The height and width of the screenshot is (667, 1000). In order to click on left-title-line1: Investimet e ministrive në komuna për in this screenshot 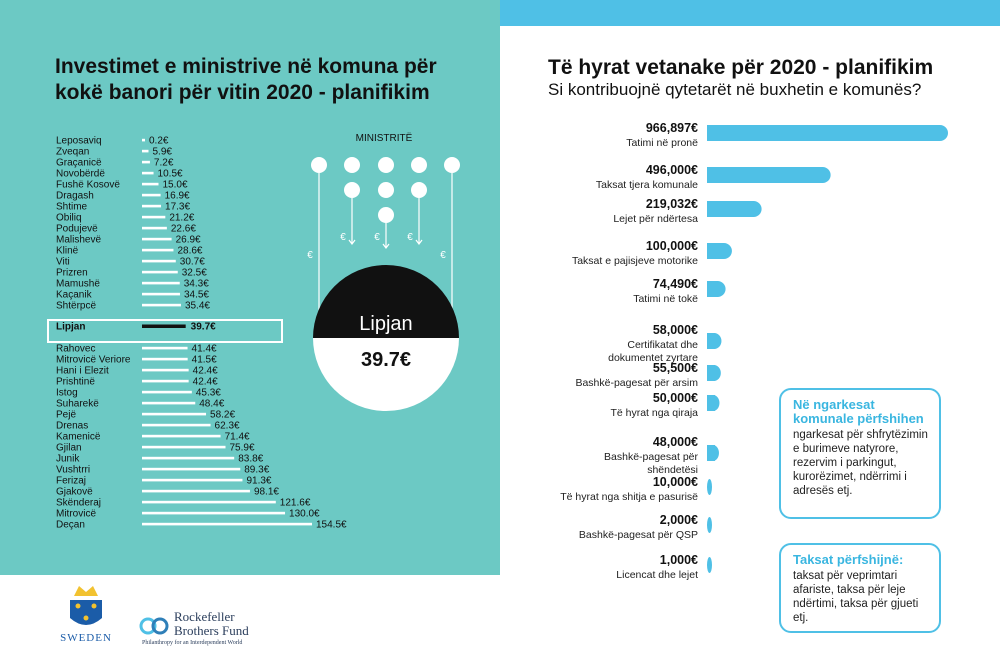, I will do `click(246, 66)`.